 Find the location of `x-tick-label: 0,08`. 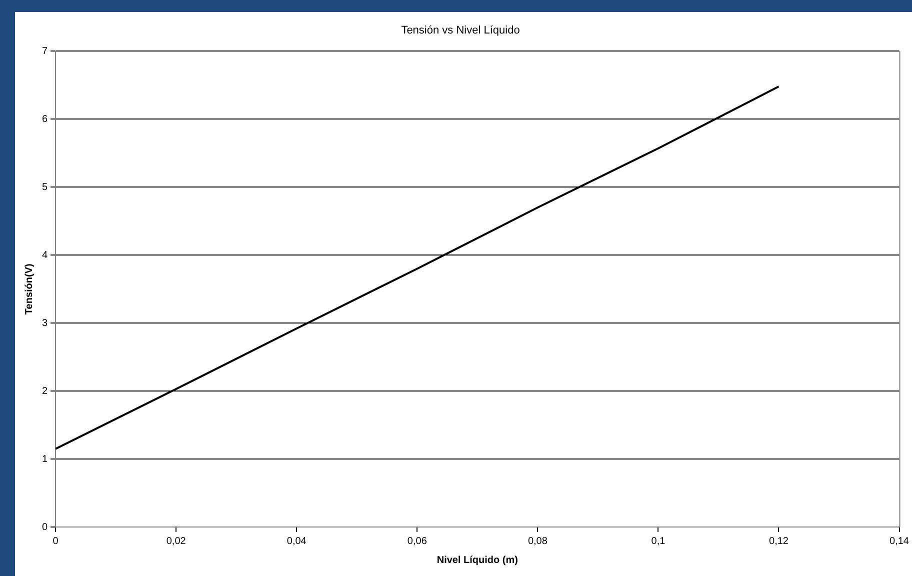

x-tick-label: 0,08 is located at coordinates (538, 541).